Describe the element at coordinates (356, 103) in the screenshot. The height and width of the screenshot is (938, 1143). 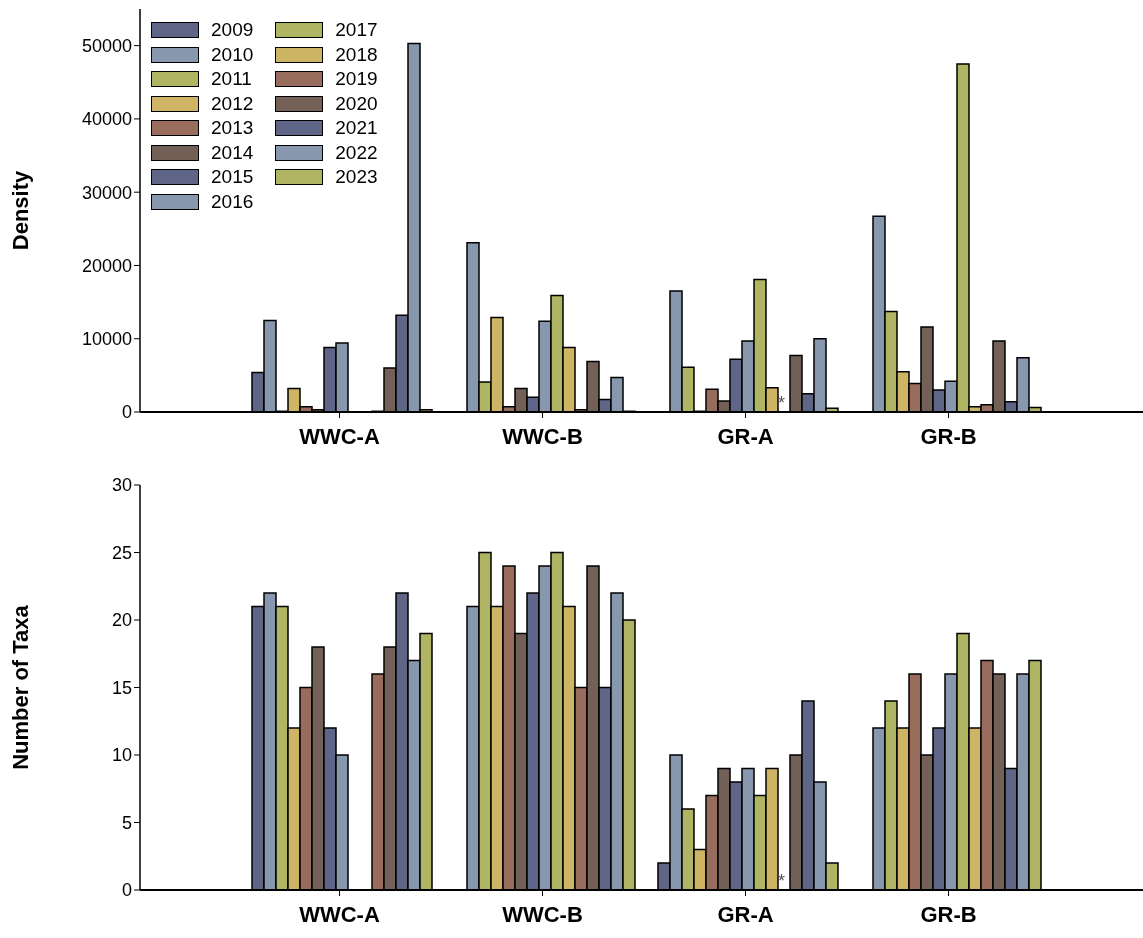
I see `legend-label: 2020` at that location.